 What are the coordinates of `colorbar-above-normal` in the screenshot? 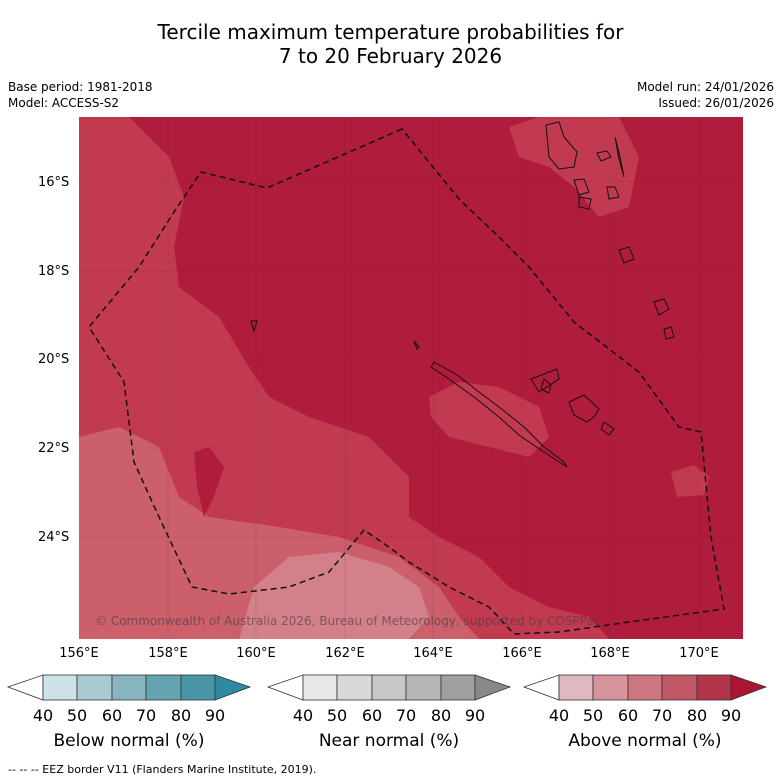 It's located at (645, 687).